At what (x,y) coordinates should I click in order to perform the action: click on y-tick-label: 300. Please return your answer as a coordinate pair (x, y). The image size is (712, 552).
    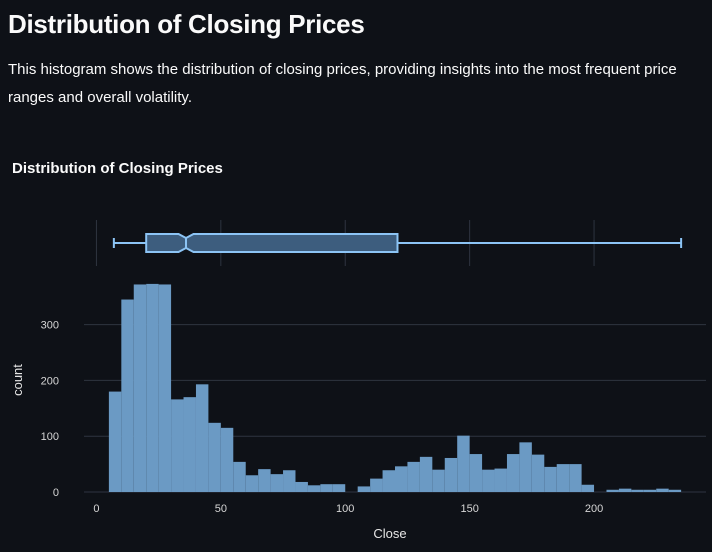
    Looking at the image, I should click on (50, 326).